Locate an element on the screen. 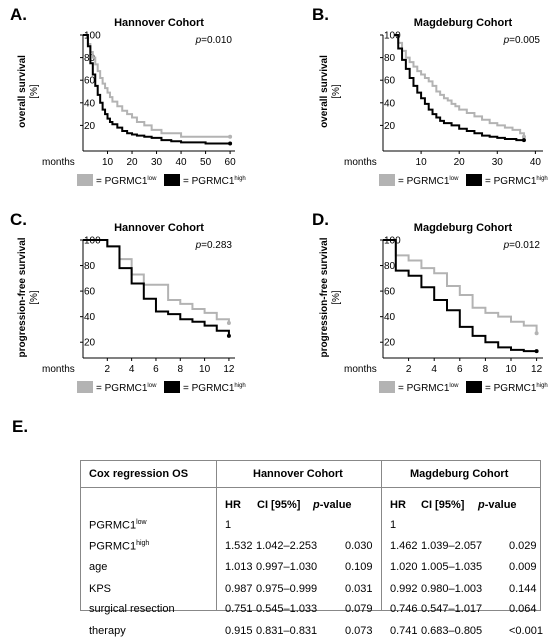 The height and width of the screenshot is (637, 550). cell-hr-magdeburg: 1.020 is located at coordinates (404, 567).